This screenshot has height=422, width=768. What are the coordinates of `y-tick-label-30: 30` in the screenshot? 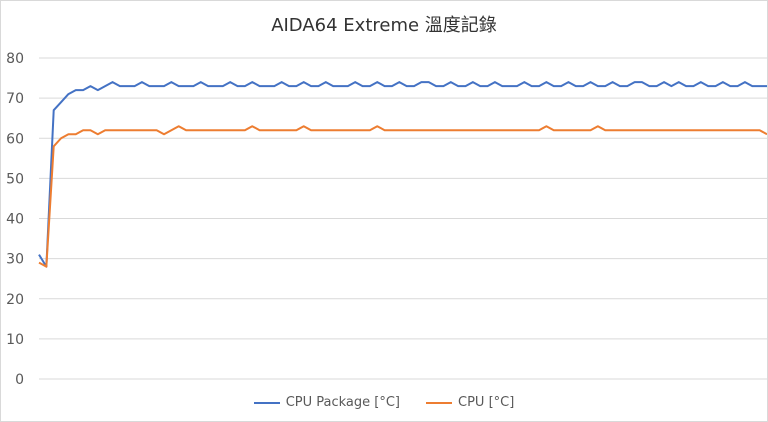 It's located at (15, 260).